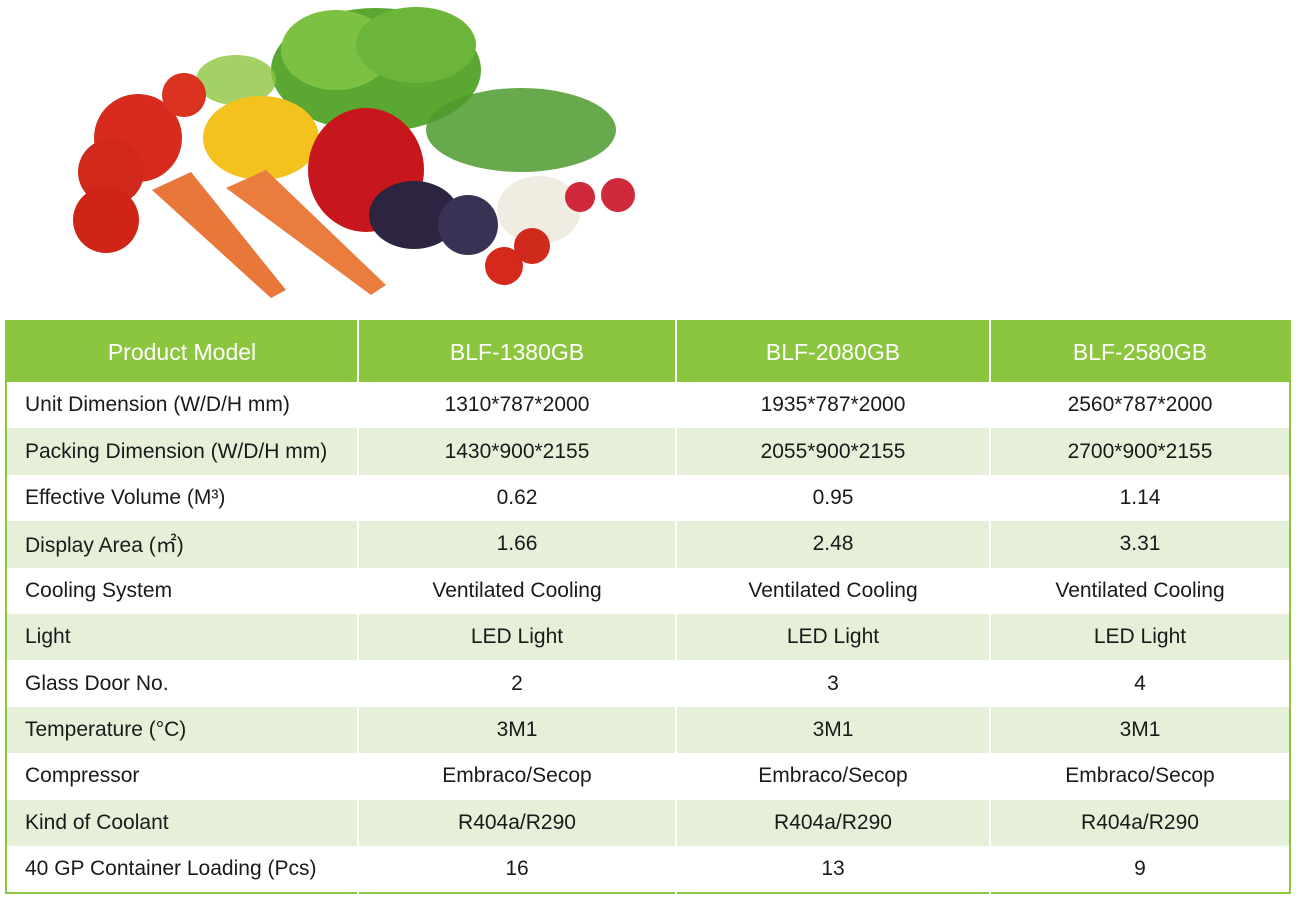 This screenshot has height=907, width=1300. What do you see at coordinates (1140, 405) in the screenshot?
I see `table-cell: 2560*787*2000` at bounding box center [1140, 405].